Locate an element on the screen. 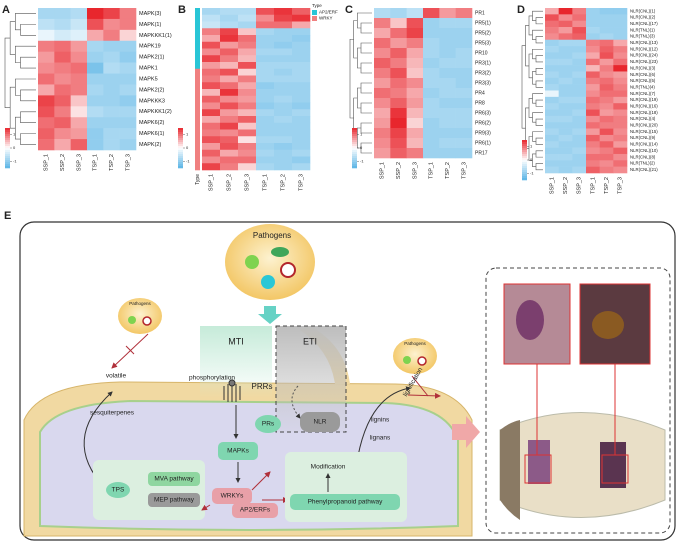  column-label: TSP_1 is located at coordinates (96, 162).